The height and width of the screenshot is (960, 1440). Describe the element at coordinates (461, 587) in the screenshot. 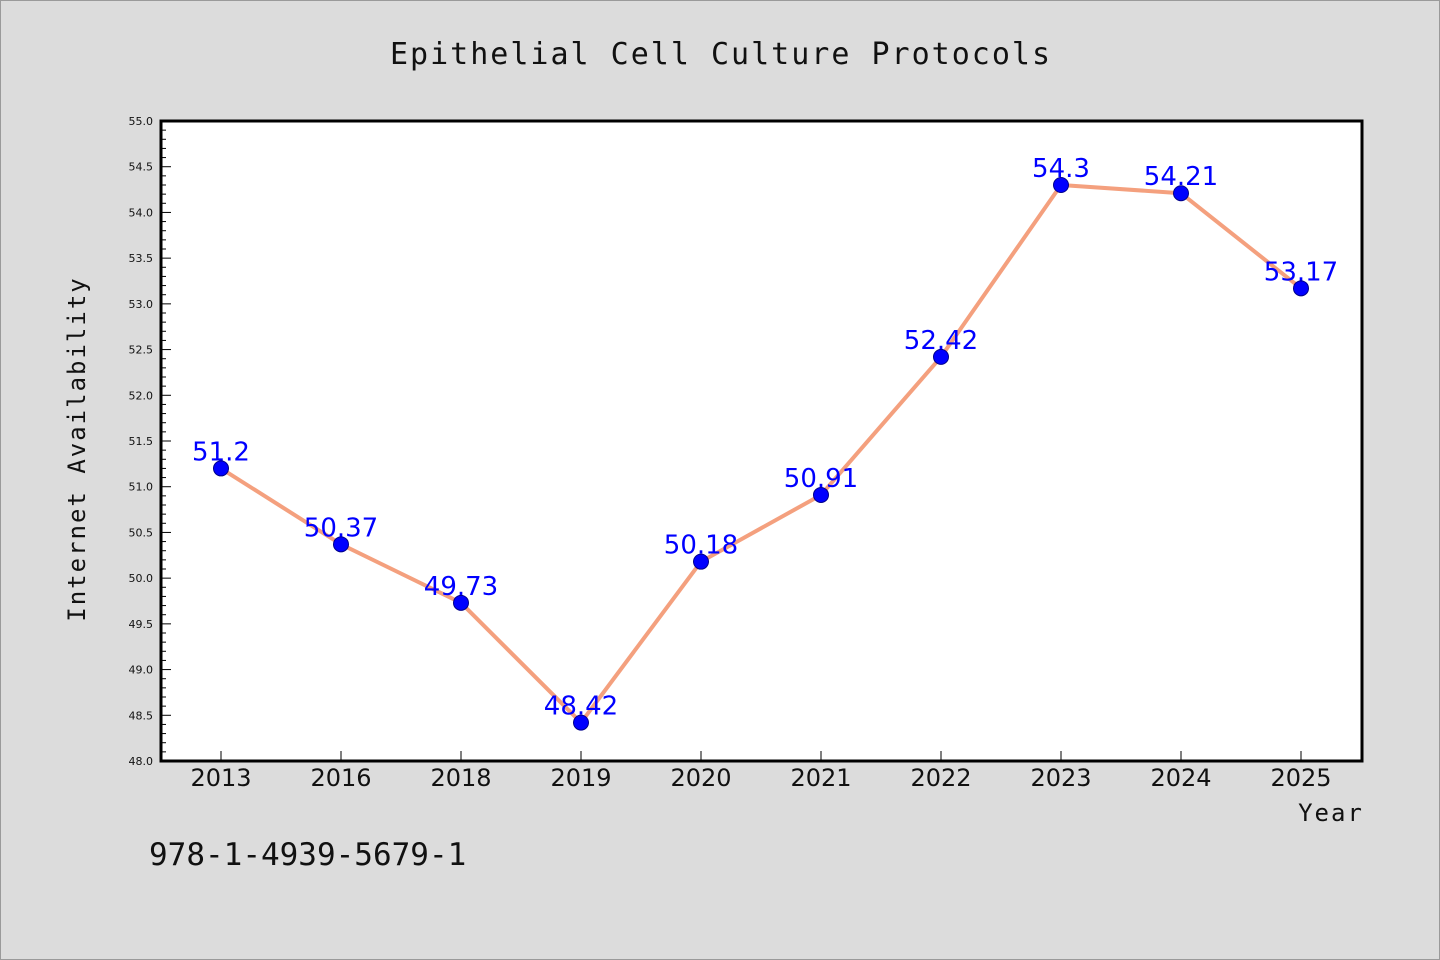

I see `data-label: 49.73` at that location.